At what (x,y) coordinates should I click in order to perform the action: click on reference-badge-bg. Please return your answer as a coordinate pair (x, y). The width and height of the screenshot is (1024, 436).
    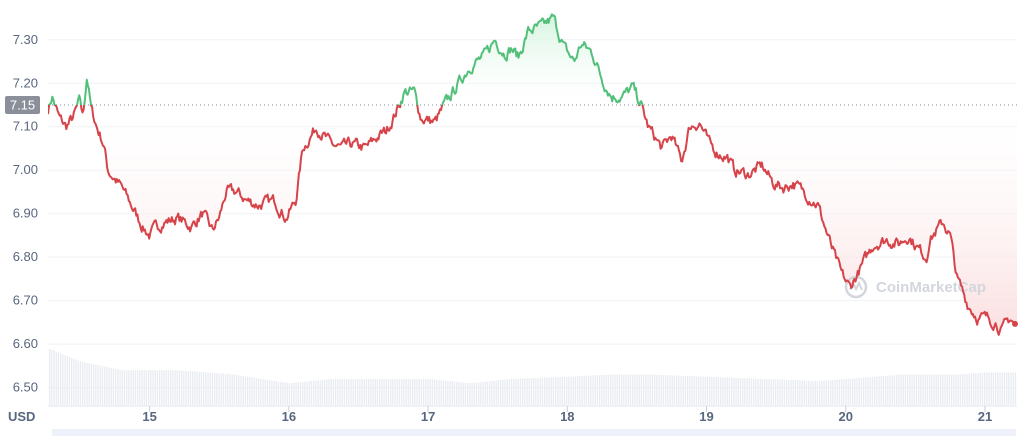
    Looking at the image, I should click on (22, 105).